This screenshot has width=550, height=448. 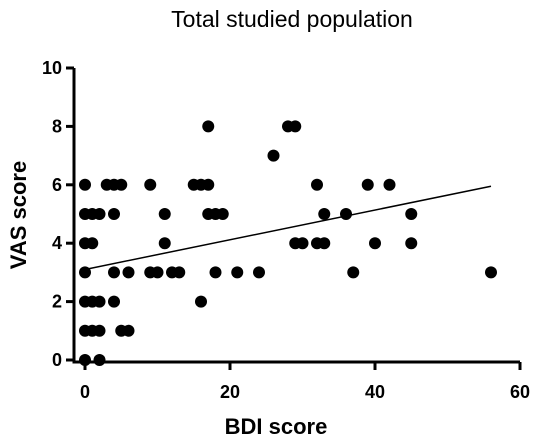 I want to click on regression-line, so click(x=288, y=228).